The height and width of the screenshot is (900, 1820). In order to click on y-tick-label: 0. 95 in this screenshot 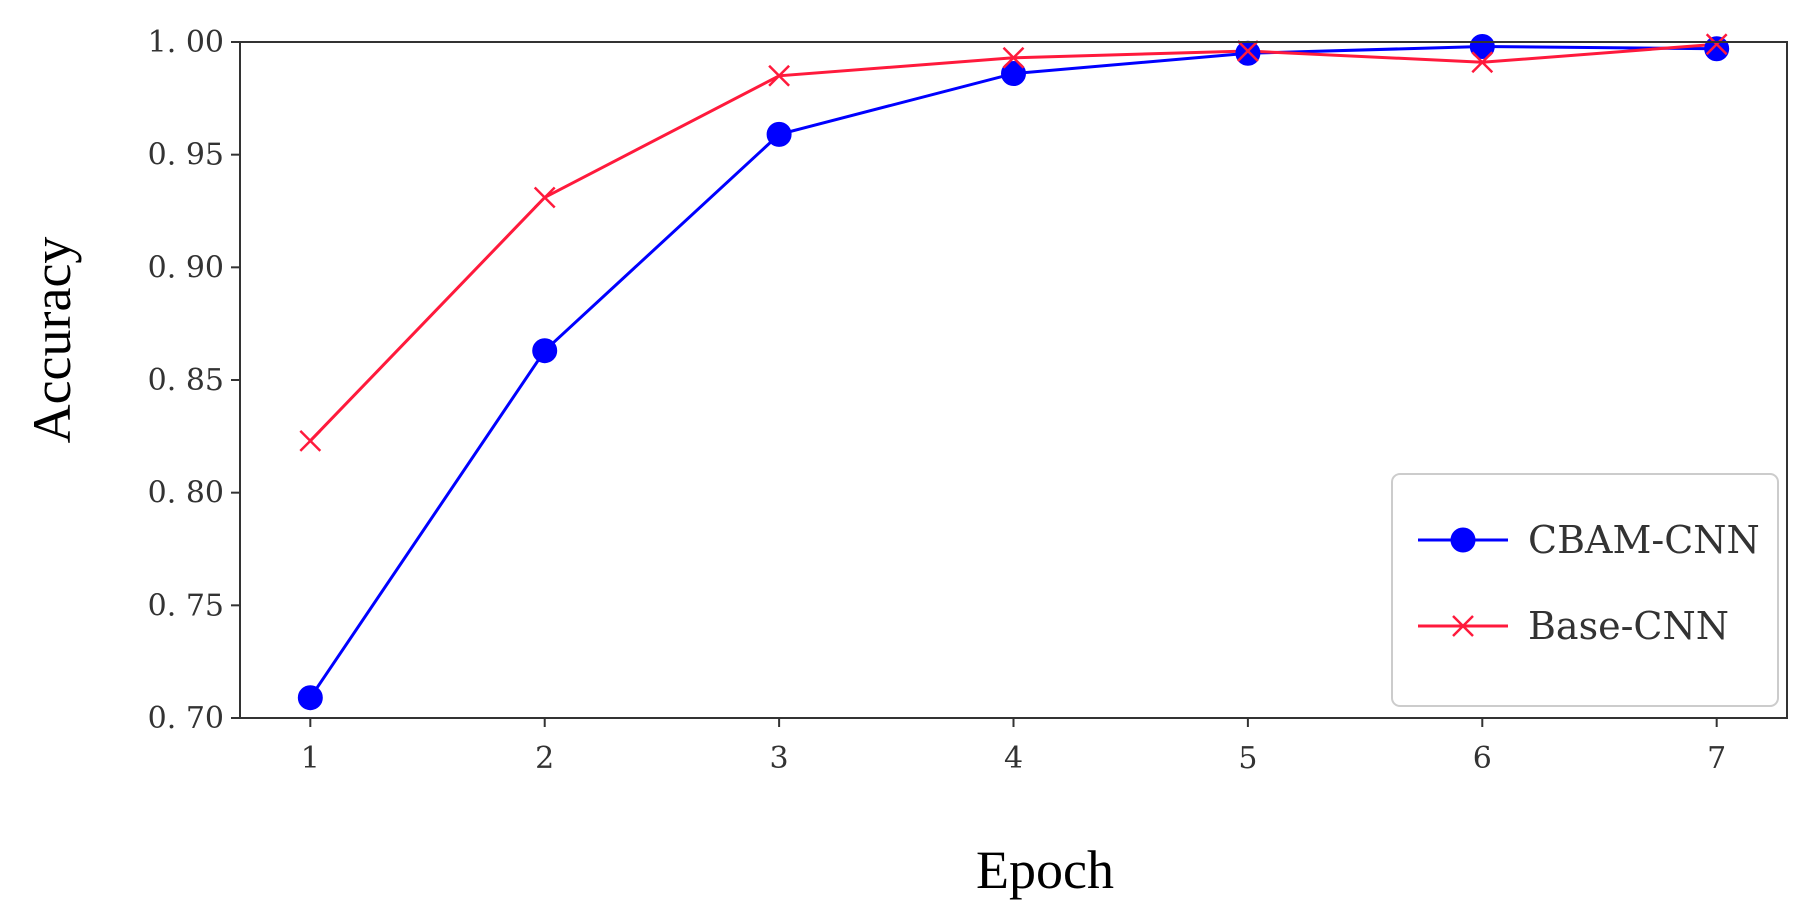, I will do `click(186, 155)`.